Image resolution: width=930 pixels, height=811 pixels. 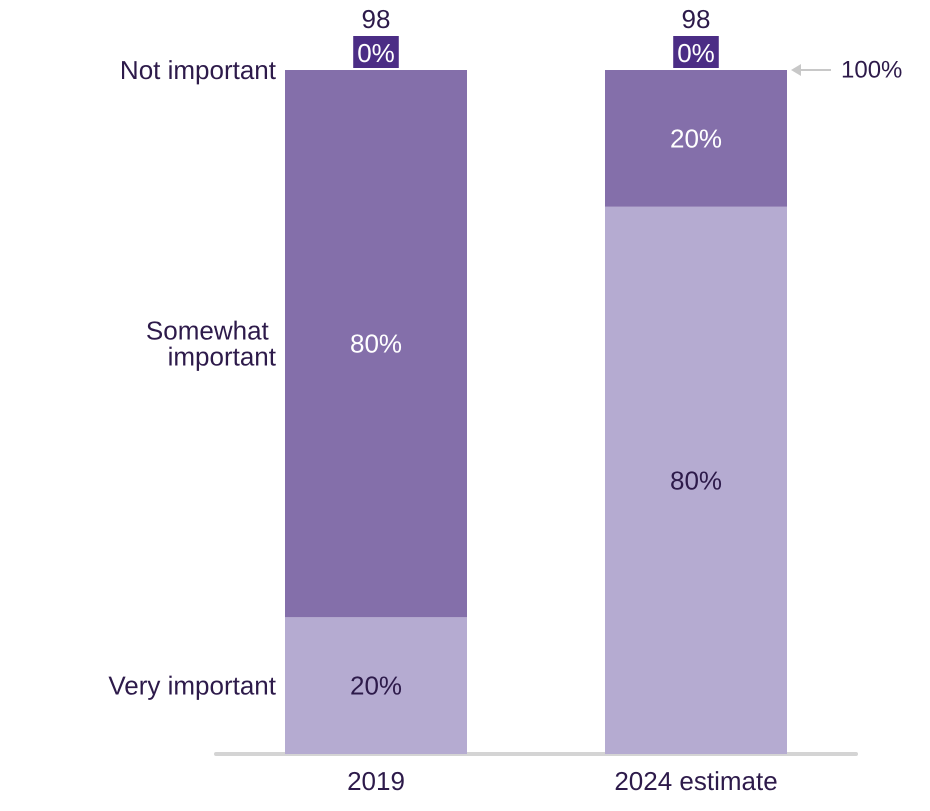 I want to click on x-tick-label: 2019, so click(x=376, y=781).